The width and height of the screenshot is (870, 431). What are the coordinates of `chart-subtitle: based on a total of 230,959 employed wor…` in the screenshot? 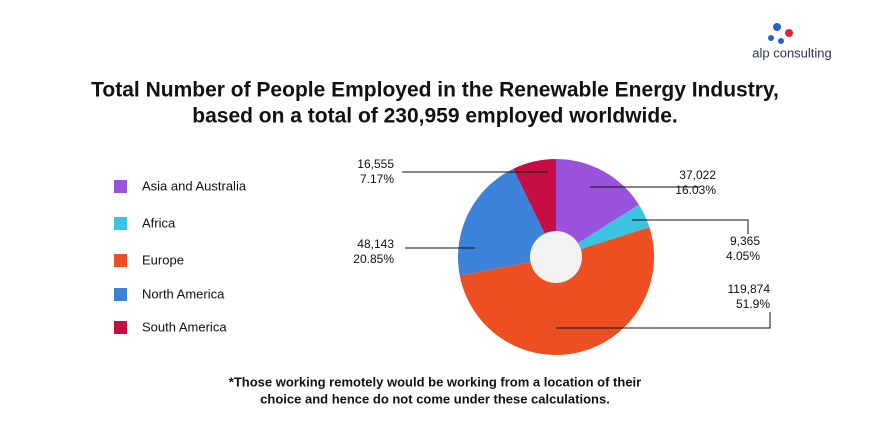 It's located at (434, 116).